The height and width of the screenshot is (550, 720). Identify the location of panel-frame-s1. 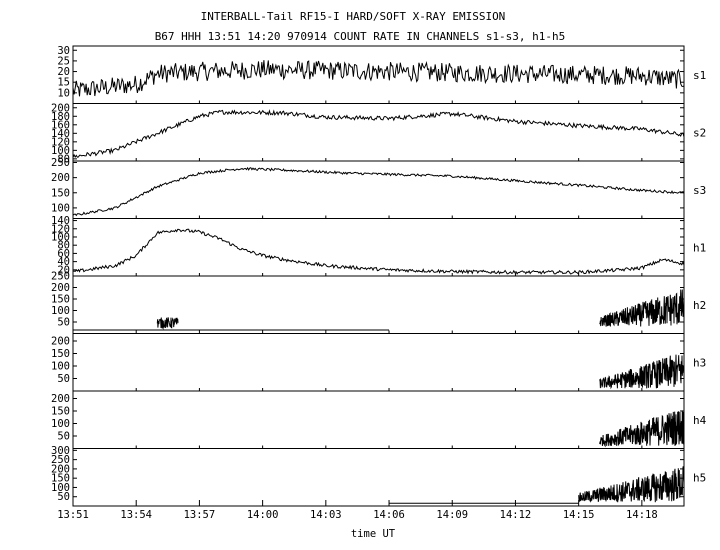
(378, 74).